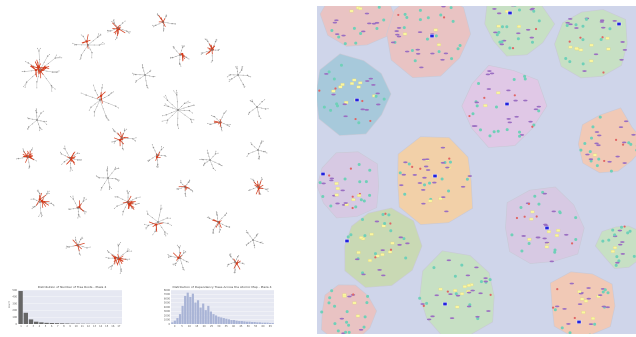 Image resolution: width=636 pixels, height=337 pixels. Describe the element at coordinates (14, 317) in the screenshot. I see `y-tick-label: 100` at that location.